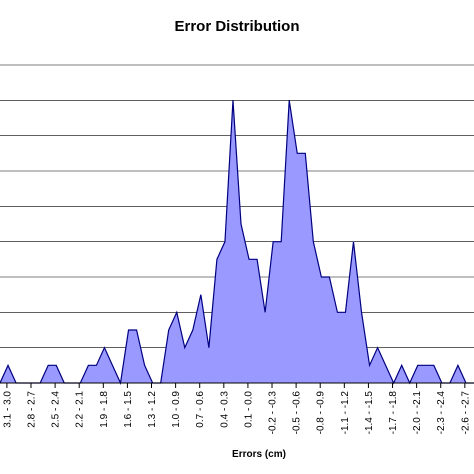 This screenshot has width=474, height=474. Describe the element at coordinates (273, 413) in the screenshot. I see `x-tick-label: -0.2 - -0.3` at that location.